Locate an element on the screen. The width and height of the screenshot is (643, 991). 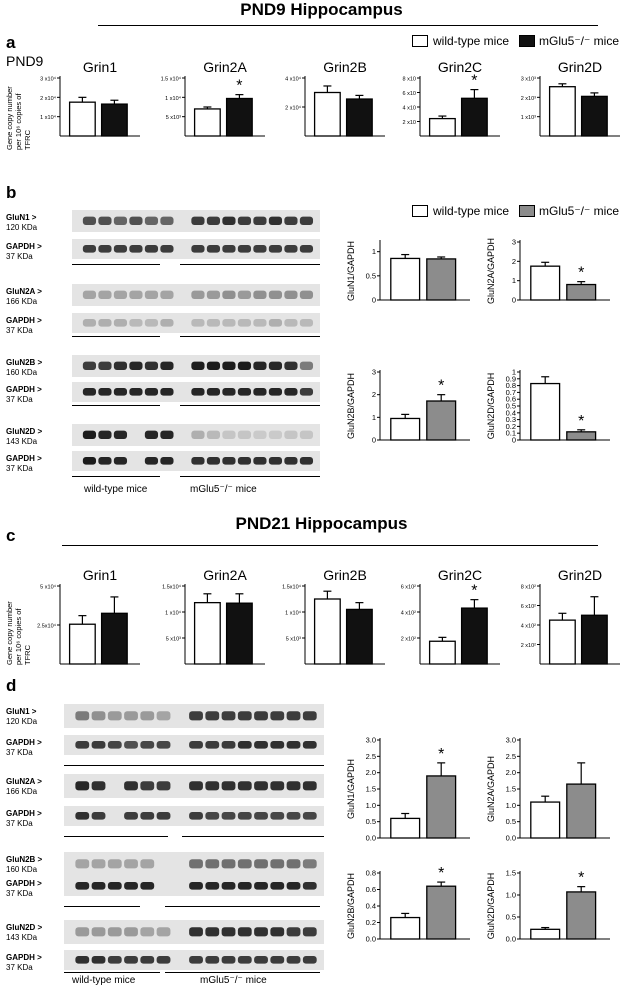
y-axis-label: GluN2D/GAPDH is located at coordinates (491, 906).